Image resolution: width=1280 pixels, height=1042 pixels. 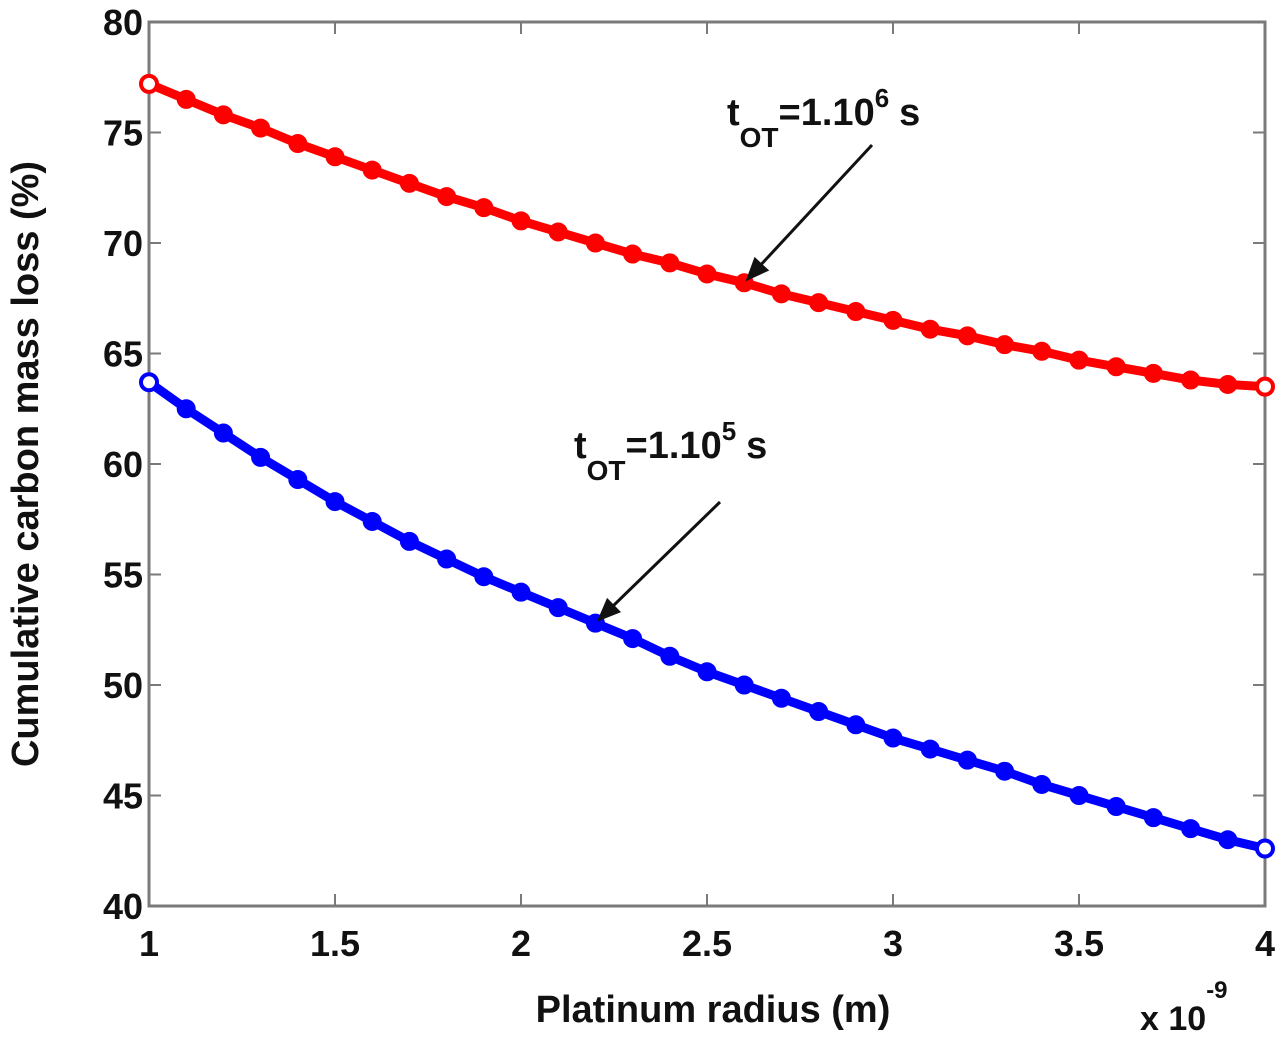 I want to click on annotation-label: tOT=1.106 s, so click(x=823, y=182).